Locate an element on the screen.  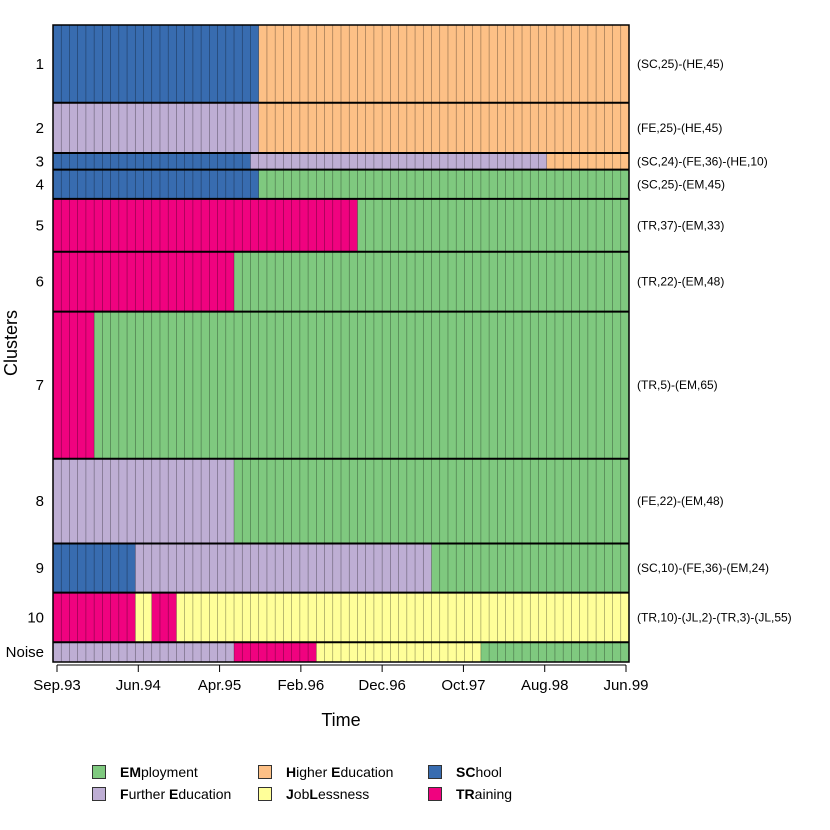
x-tick-label: Oct.97 is located at coordinates (463, 685).